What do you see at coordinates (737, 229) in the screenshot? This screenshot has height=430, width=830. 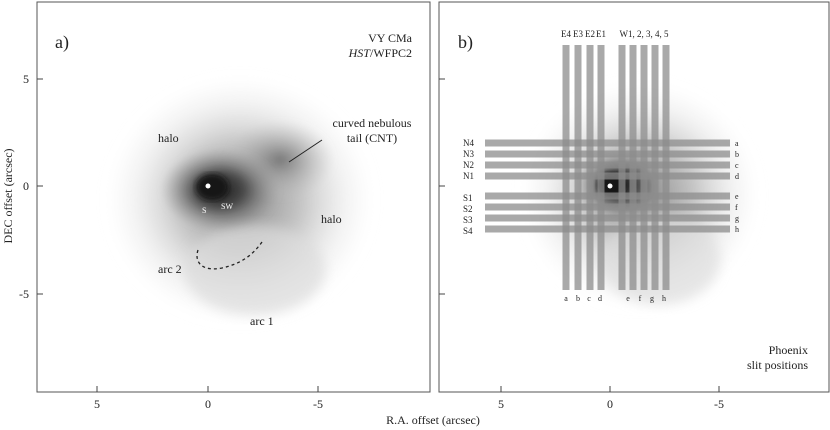 I see `row-letter-h: h` at bounding box center [737, 229].